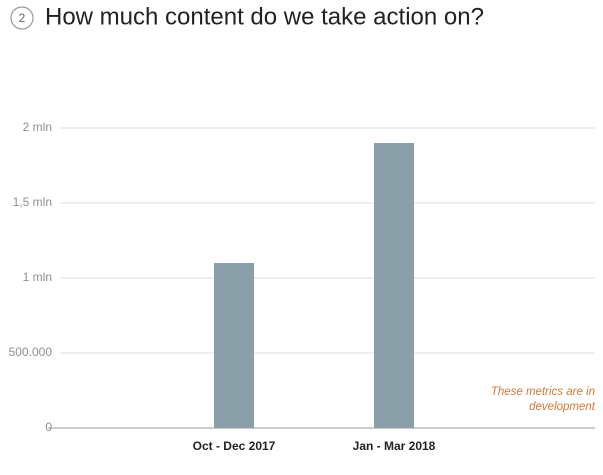 This screenshot has height=475, width=603. Describe the element at coordinates (32, 202) in the screenshot. I see `y-tick-label: 1,5 mln` at that location.